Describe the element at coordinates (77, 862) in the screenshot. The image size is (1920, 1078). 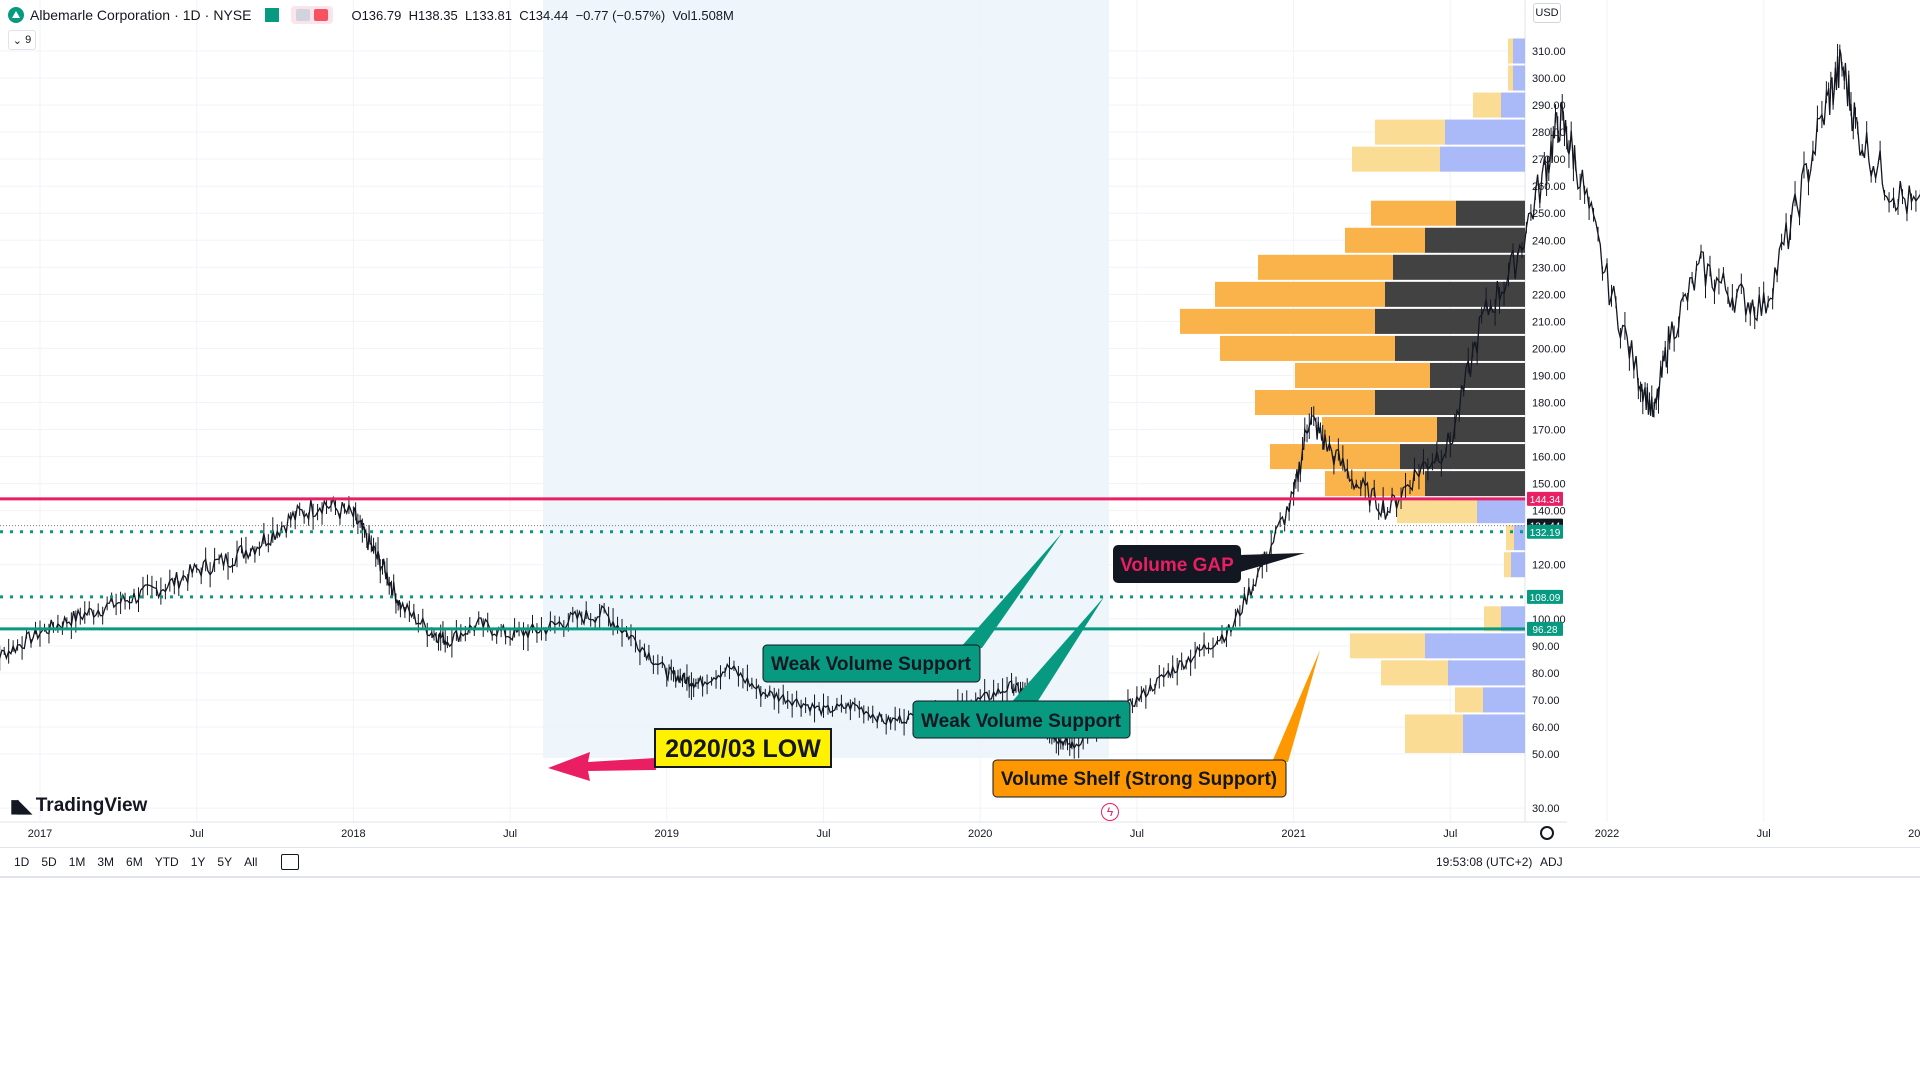
I see `timeframe-1m: 1M` at that location.